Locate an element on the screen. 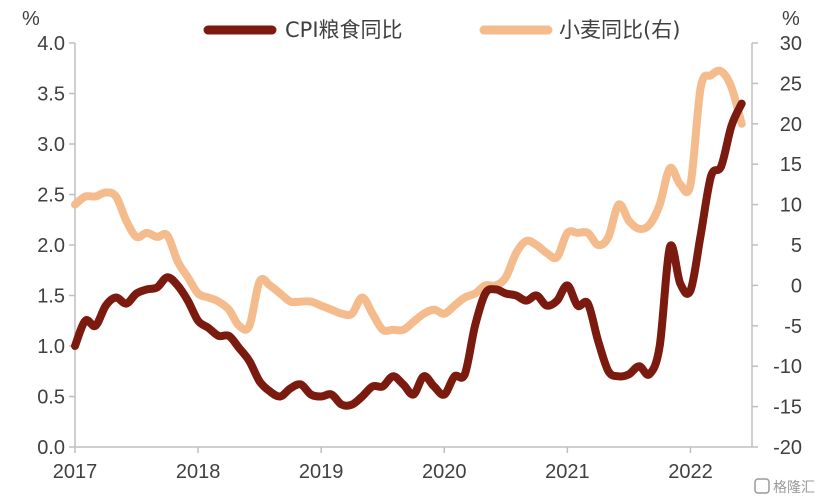 The width and height of the screenshot is (827, 504). x-tick-label: 2020 is located at coordinates (444, 472).